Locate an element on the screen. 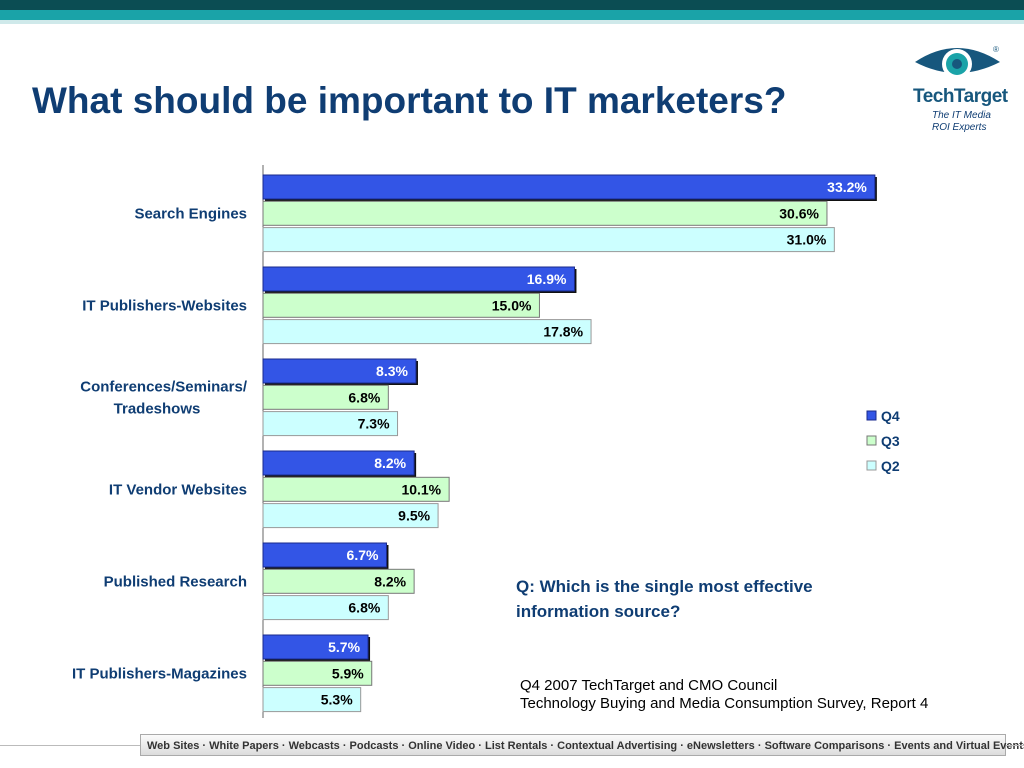 This screenshot has height=768, width=1024. legend-swatch-q2 is located at coordinates (871, 465).